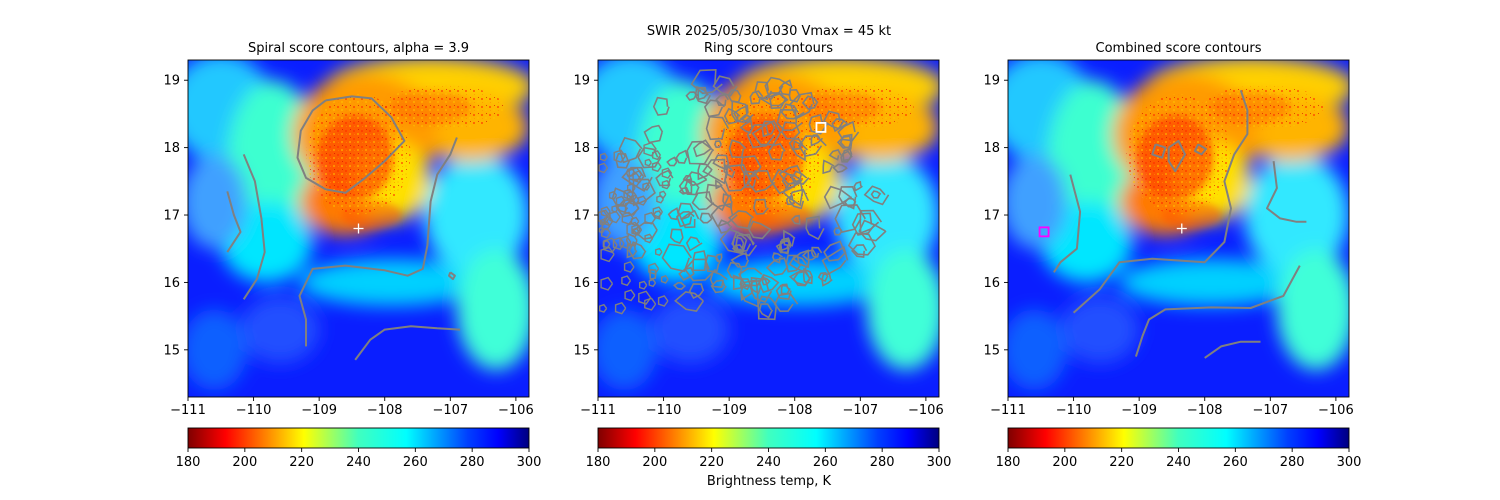 The width and height of the screenshot is (1500, 500). Describe the element at coordinates (358, 438) in the screenshot. I see `colorbar` at that location.